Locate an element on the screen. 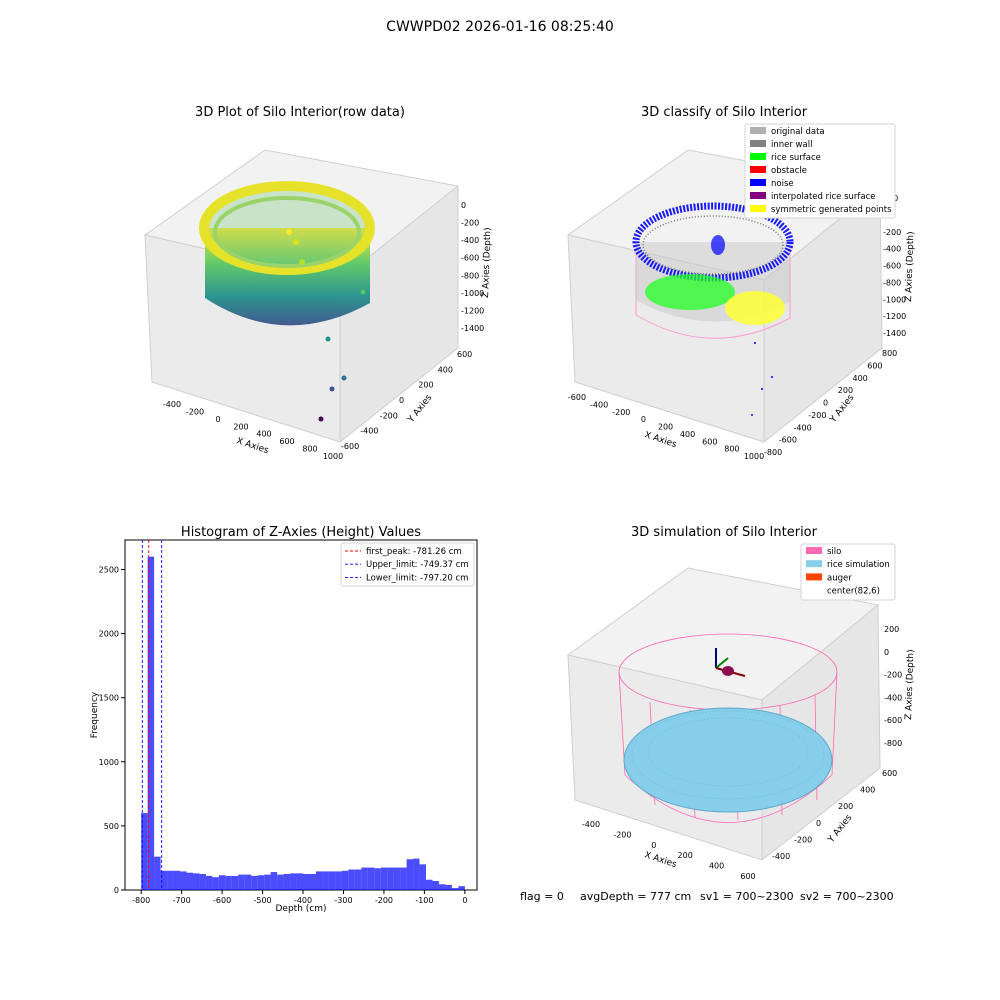 The image size is (1000, 1000). histogram-y-tick-label: 1500 is located at coordinates (109, 698).